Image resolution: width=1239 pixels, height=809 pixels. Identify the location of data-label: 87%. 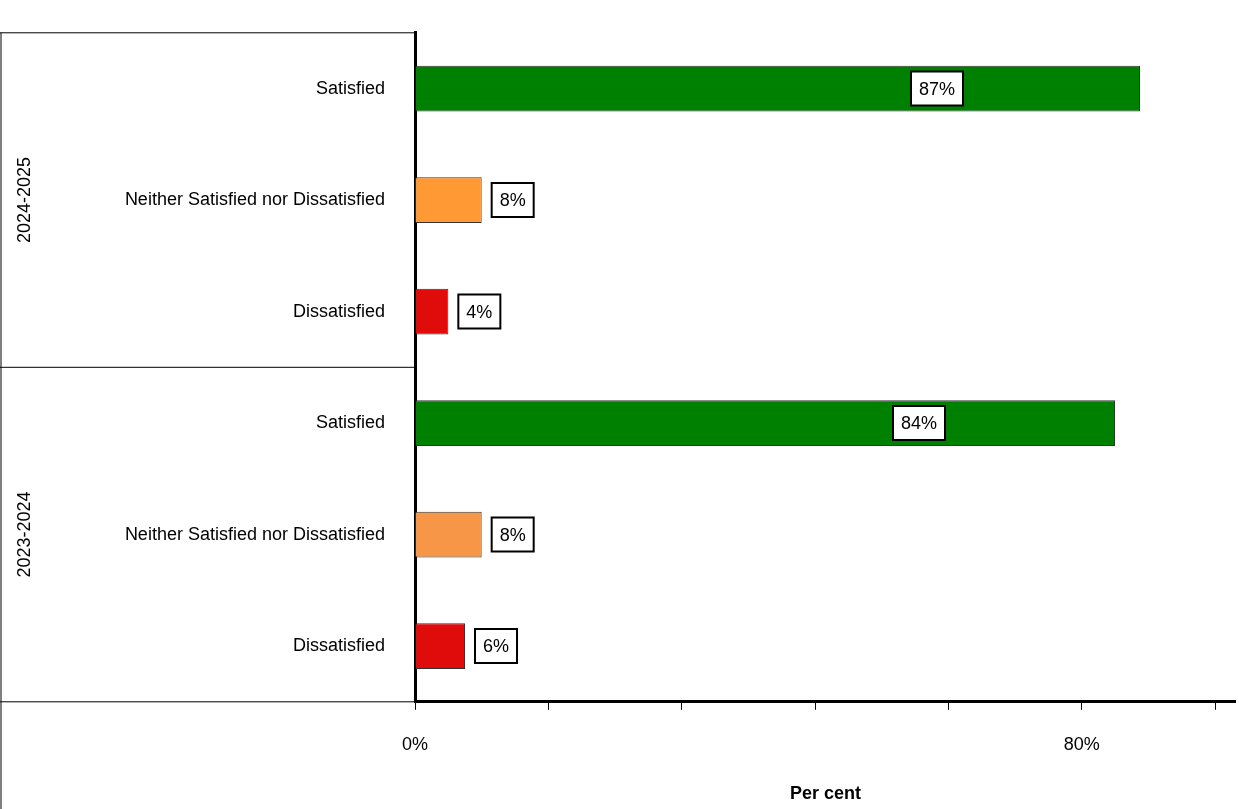
(937, 88).